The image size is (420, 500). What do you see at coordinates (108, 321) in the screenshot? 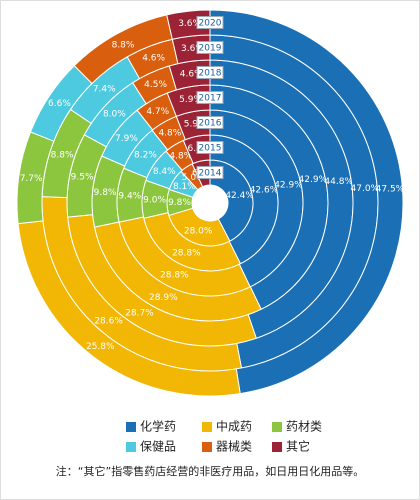
I see `value-label: 28.6%` at bounding box center [108, 321].